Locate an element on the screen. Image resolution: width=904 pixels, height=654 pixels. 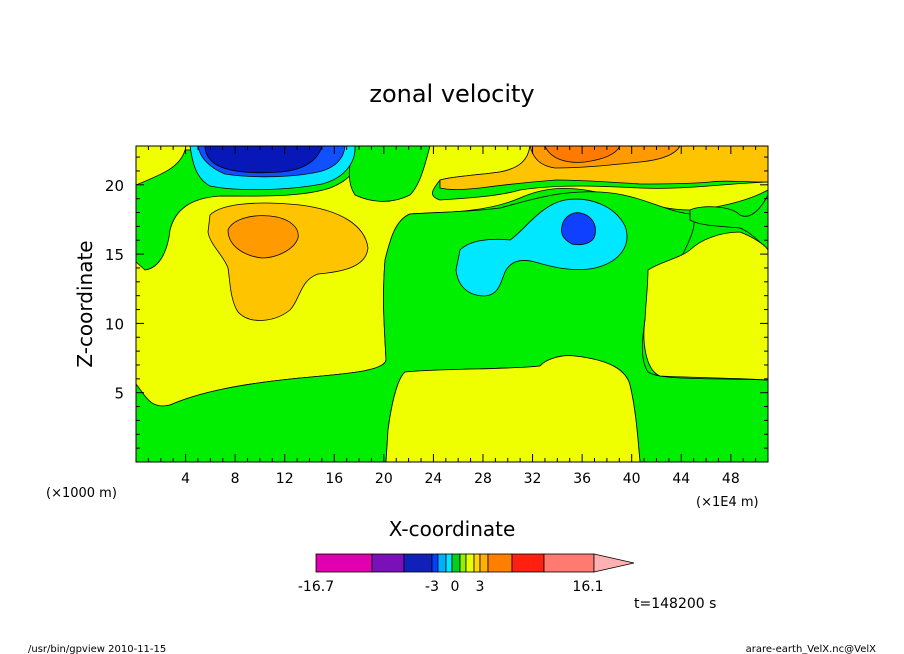
footer-right: arare-earth_VelX.nc@VelX is located at coordinates (811, 649).